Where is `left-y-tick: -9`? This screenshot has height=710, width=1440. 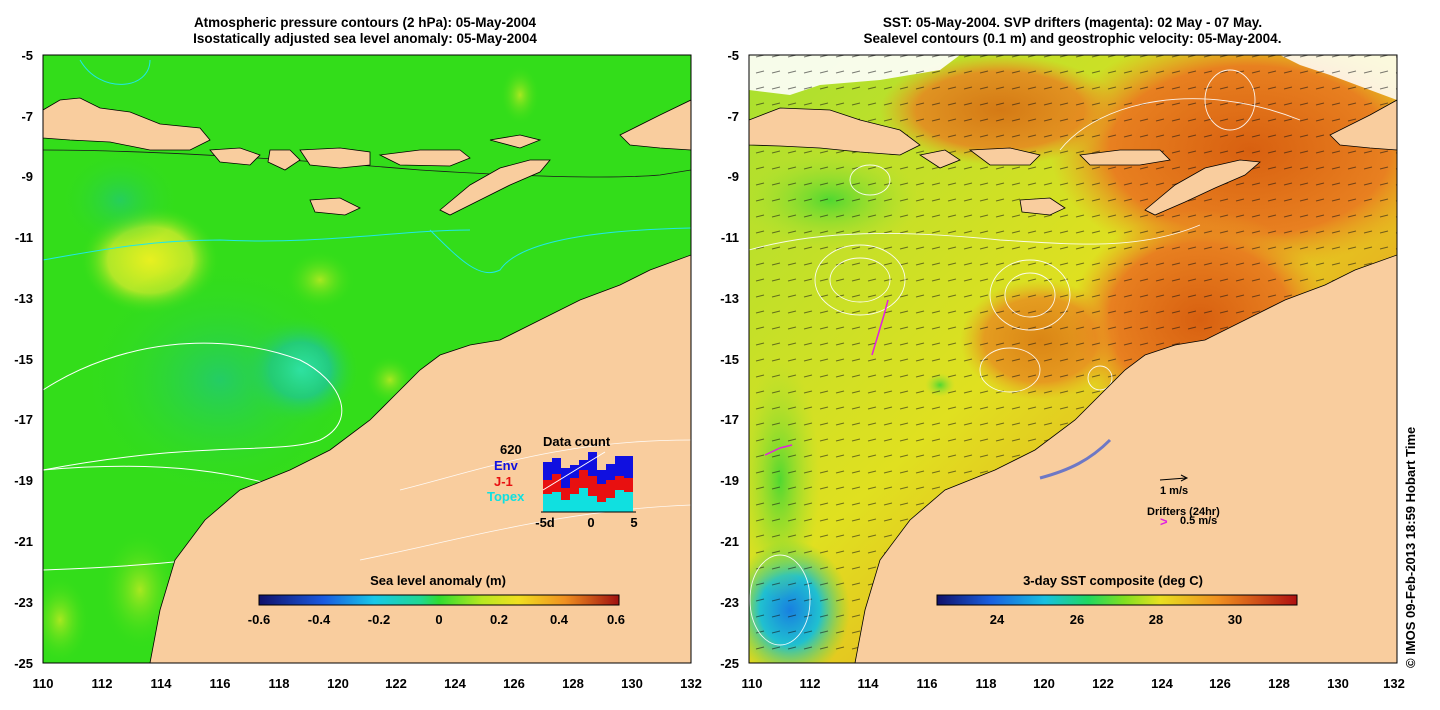 left-y-tick: -9 is located at coordinates (27, 176).